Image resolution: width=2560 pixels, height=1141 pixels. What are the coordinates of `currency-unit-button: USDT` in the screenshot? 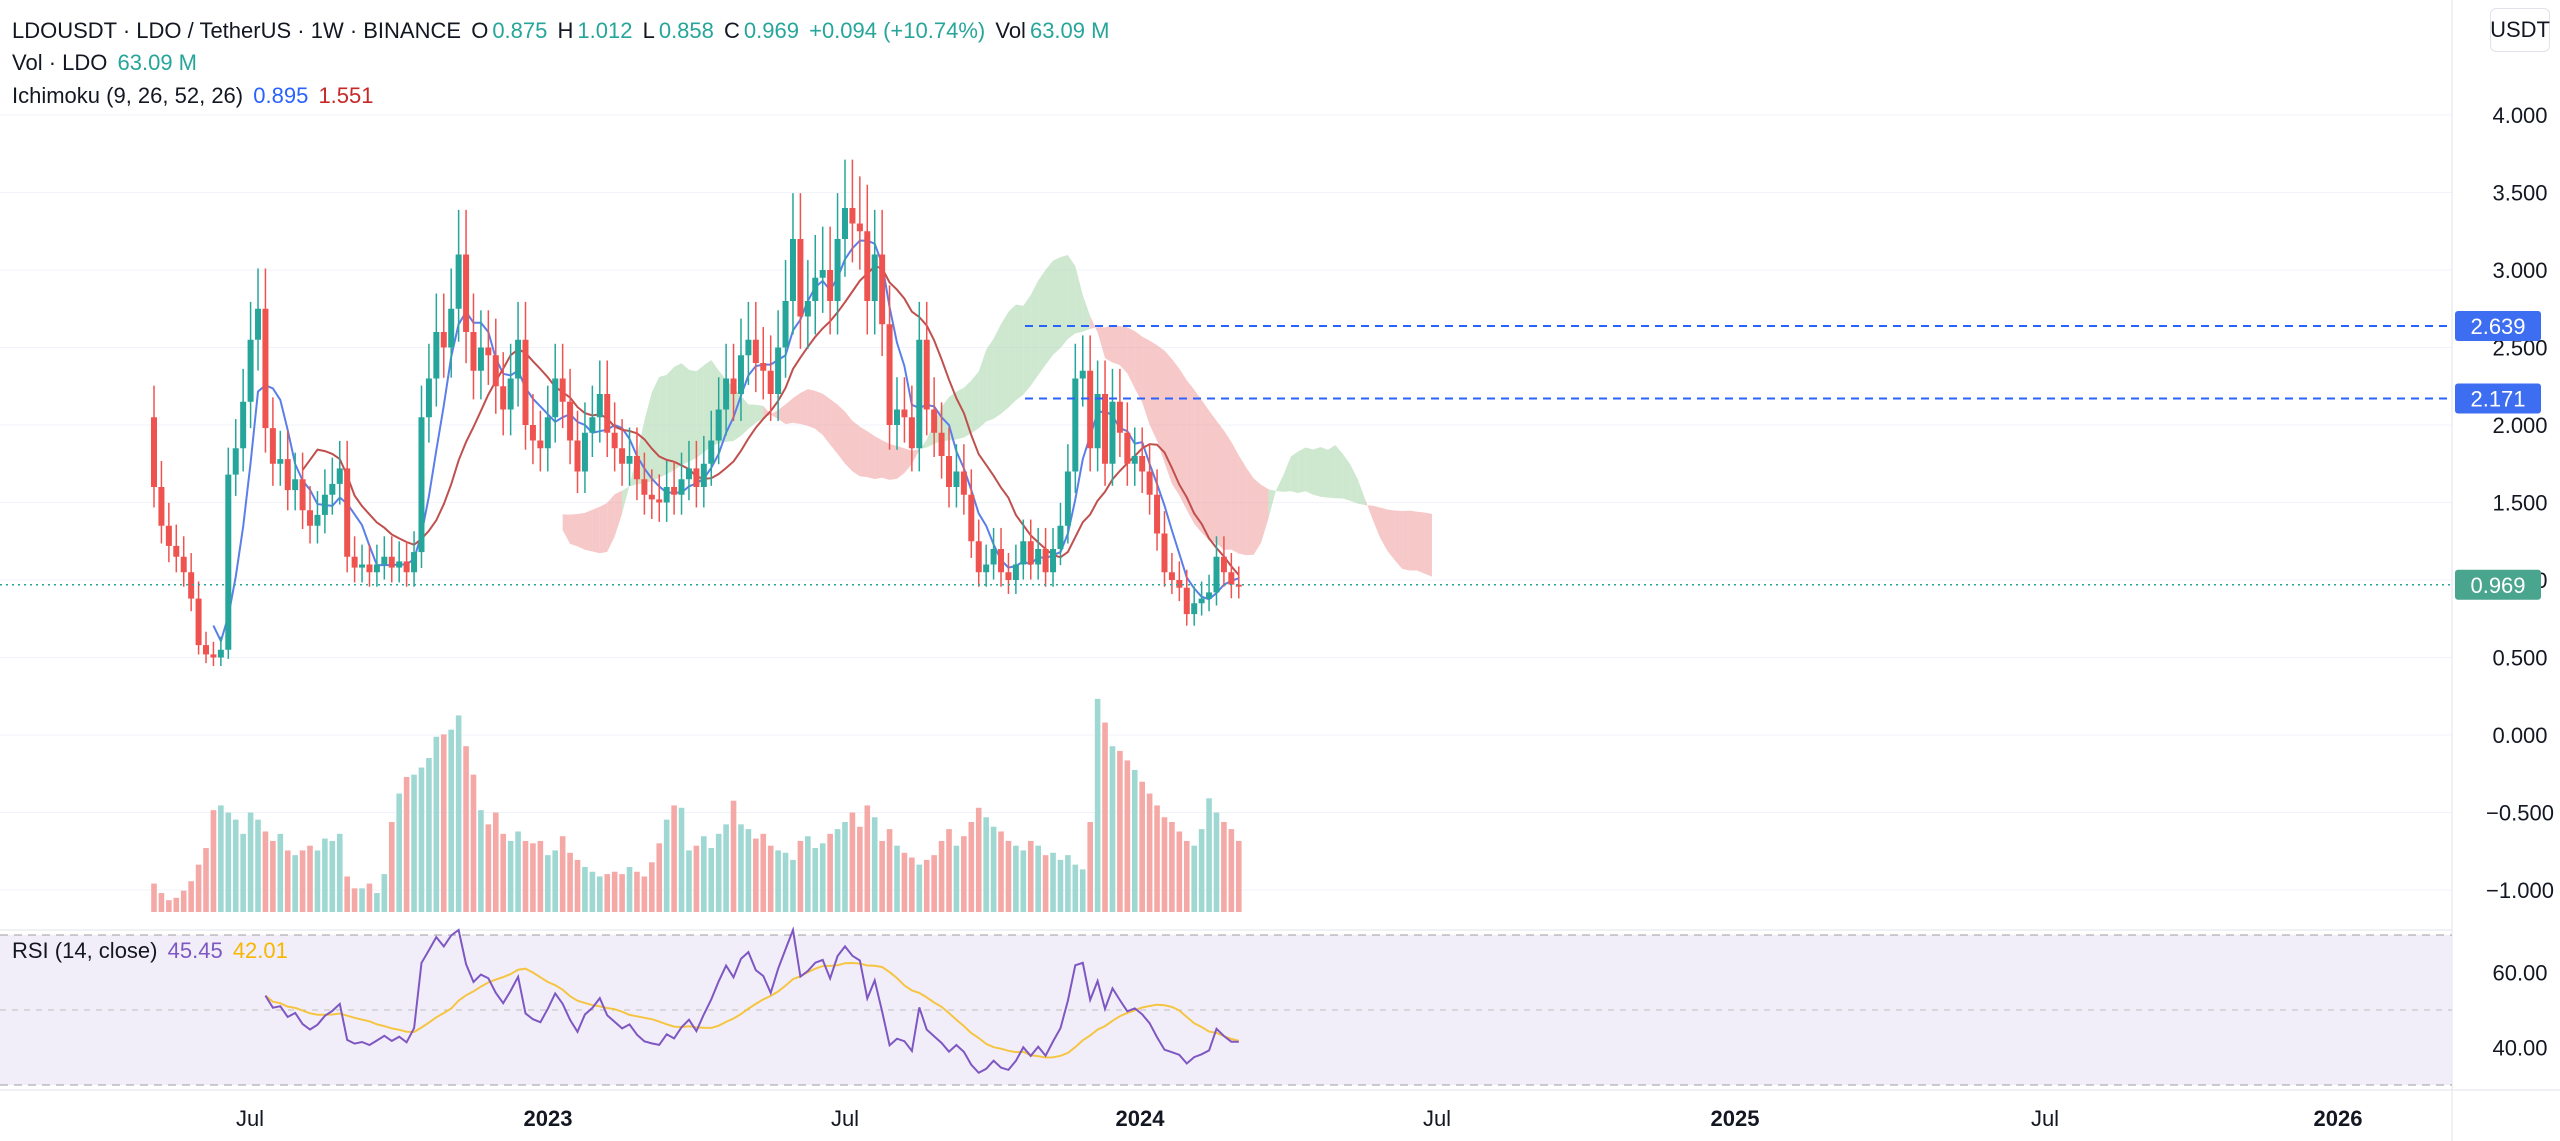 It's located at (2520, 30).